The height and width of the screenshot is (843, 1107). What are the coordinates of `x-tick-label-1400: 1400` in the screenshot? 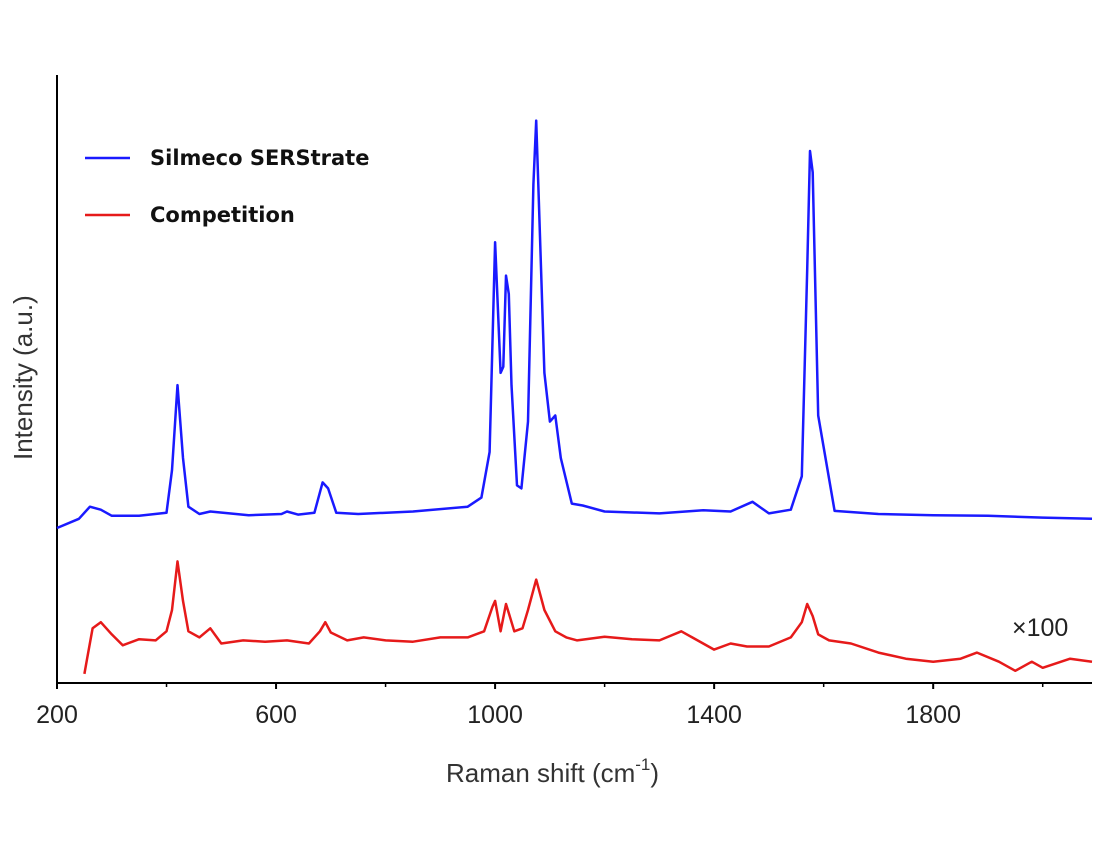 It's located at (714, 715).